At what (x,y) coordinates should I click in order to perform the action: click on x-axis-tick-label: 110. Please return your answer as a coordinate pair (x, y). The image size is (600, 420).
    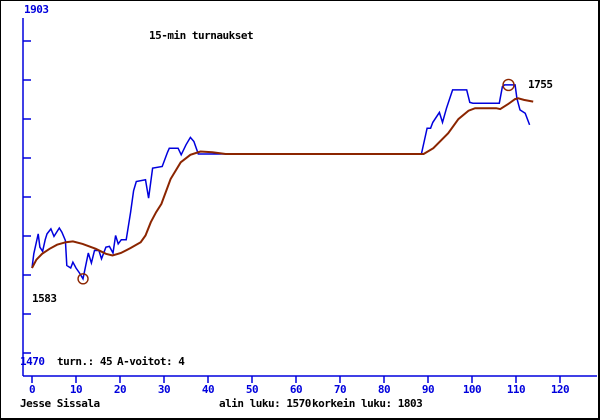
    Looking at the image, I should click on (516, 389).